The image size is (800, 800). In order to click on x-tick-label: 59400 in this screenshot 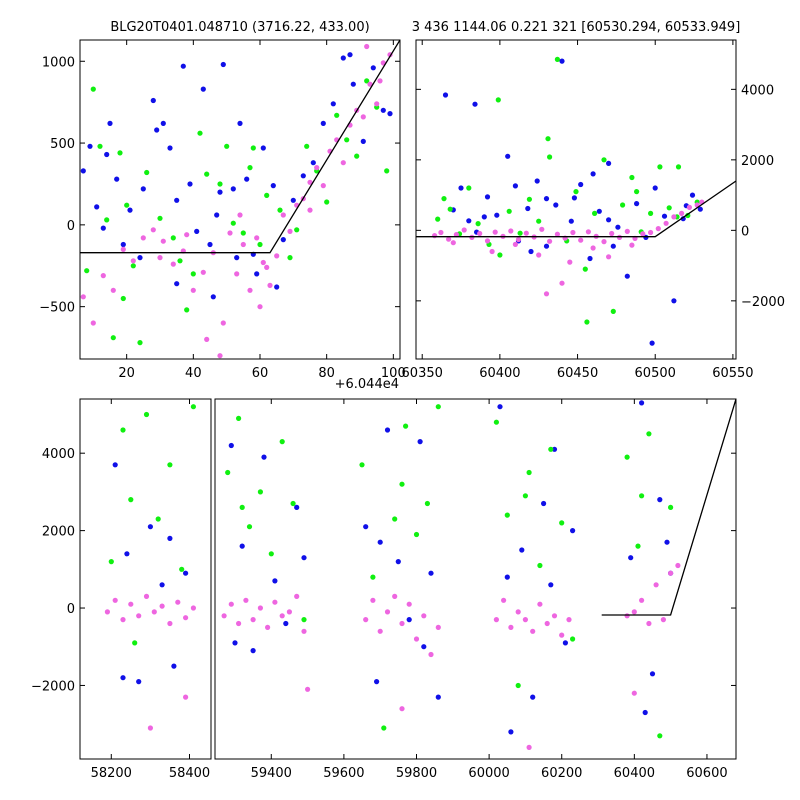, I will do `click(271, 773)`.